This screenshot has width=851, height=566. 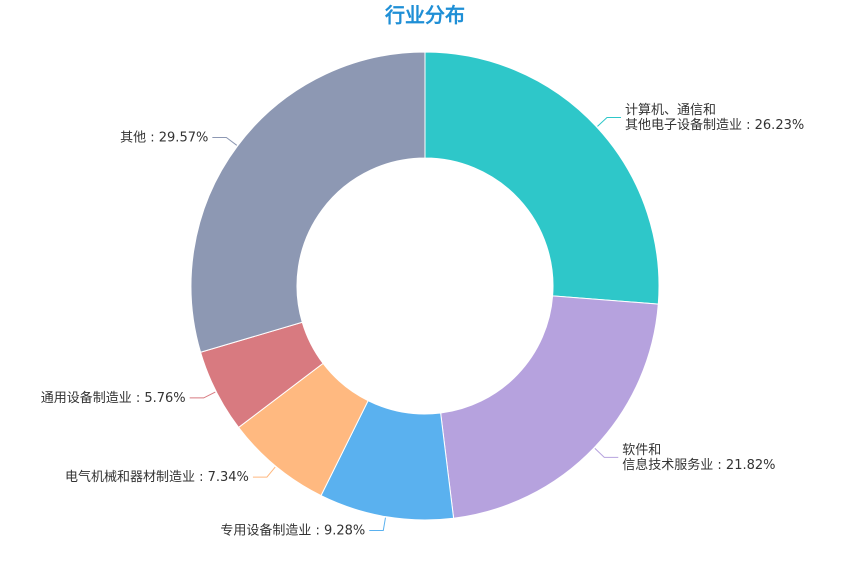 I want to click on slice-label-line-0-1: 其他电子设备制造业 : 26.23%, so click(x=714, y=125).